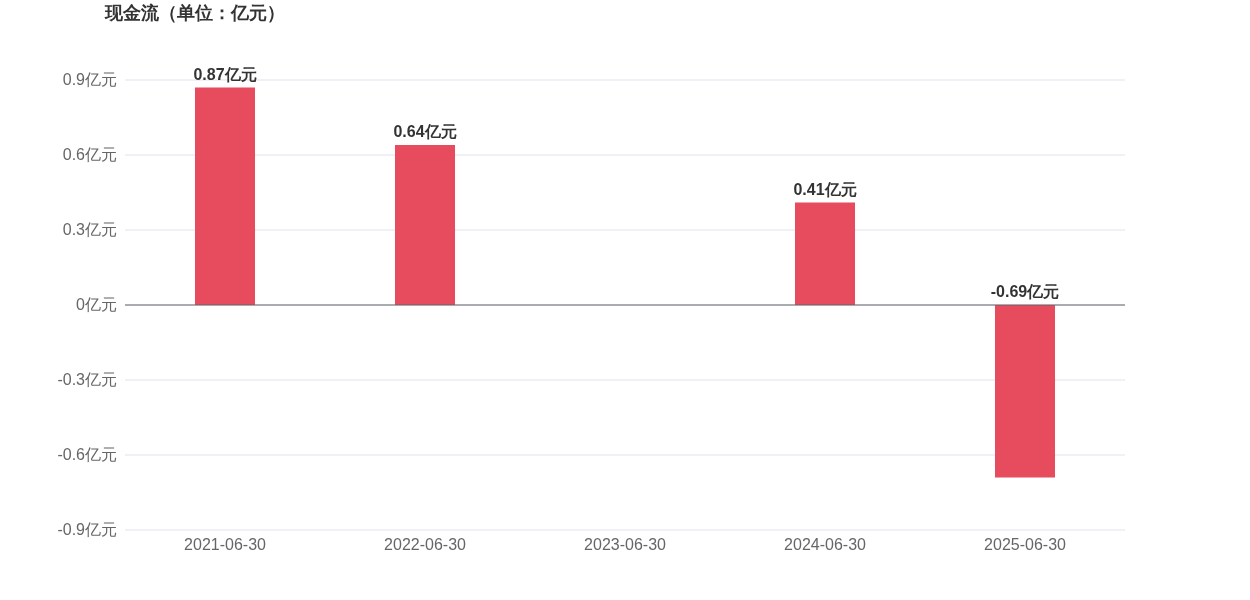 This screenshot has width=1250, height=600. I want to click on data-label: -0.69亿元, so click(1025, 291).